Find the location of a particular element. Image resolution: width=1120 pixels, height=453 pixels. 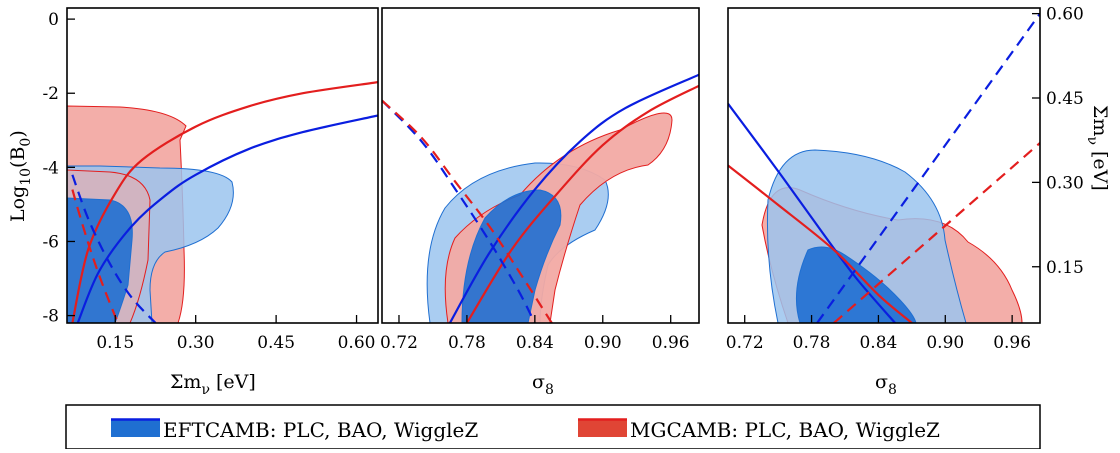

left-xtick-label: 0.60 is located at coordinates (357, 343).